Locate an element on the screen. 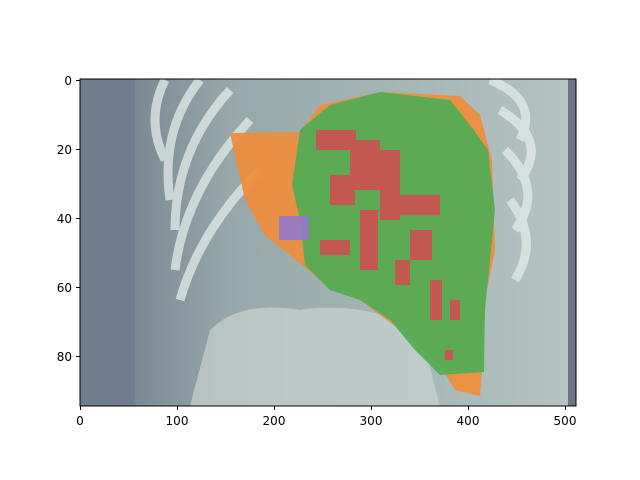 The height and width of the screenshot is (480, 640). y-tick-label: 40 is located at coordinates (64, 219).